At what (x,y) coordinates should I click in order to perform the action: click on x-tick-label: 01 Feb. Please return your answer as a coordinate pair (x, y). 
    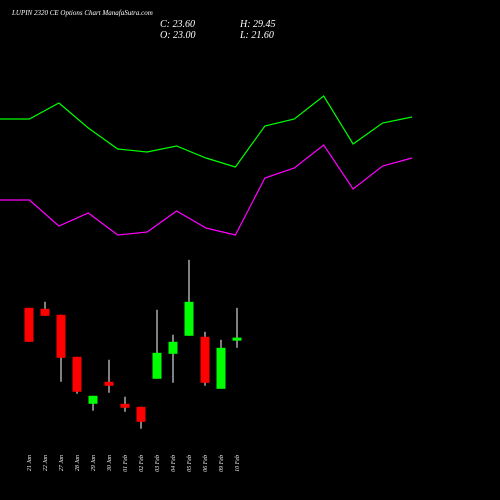
    Looking at the image, I should click on (126, 463).